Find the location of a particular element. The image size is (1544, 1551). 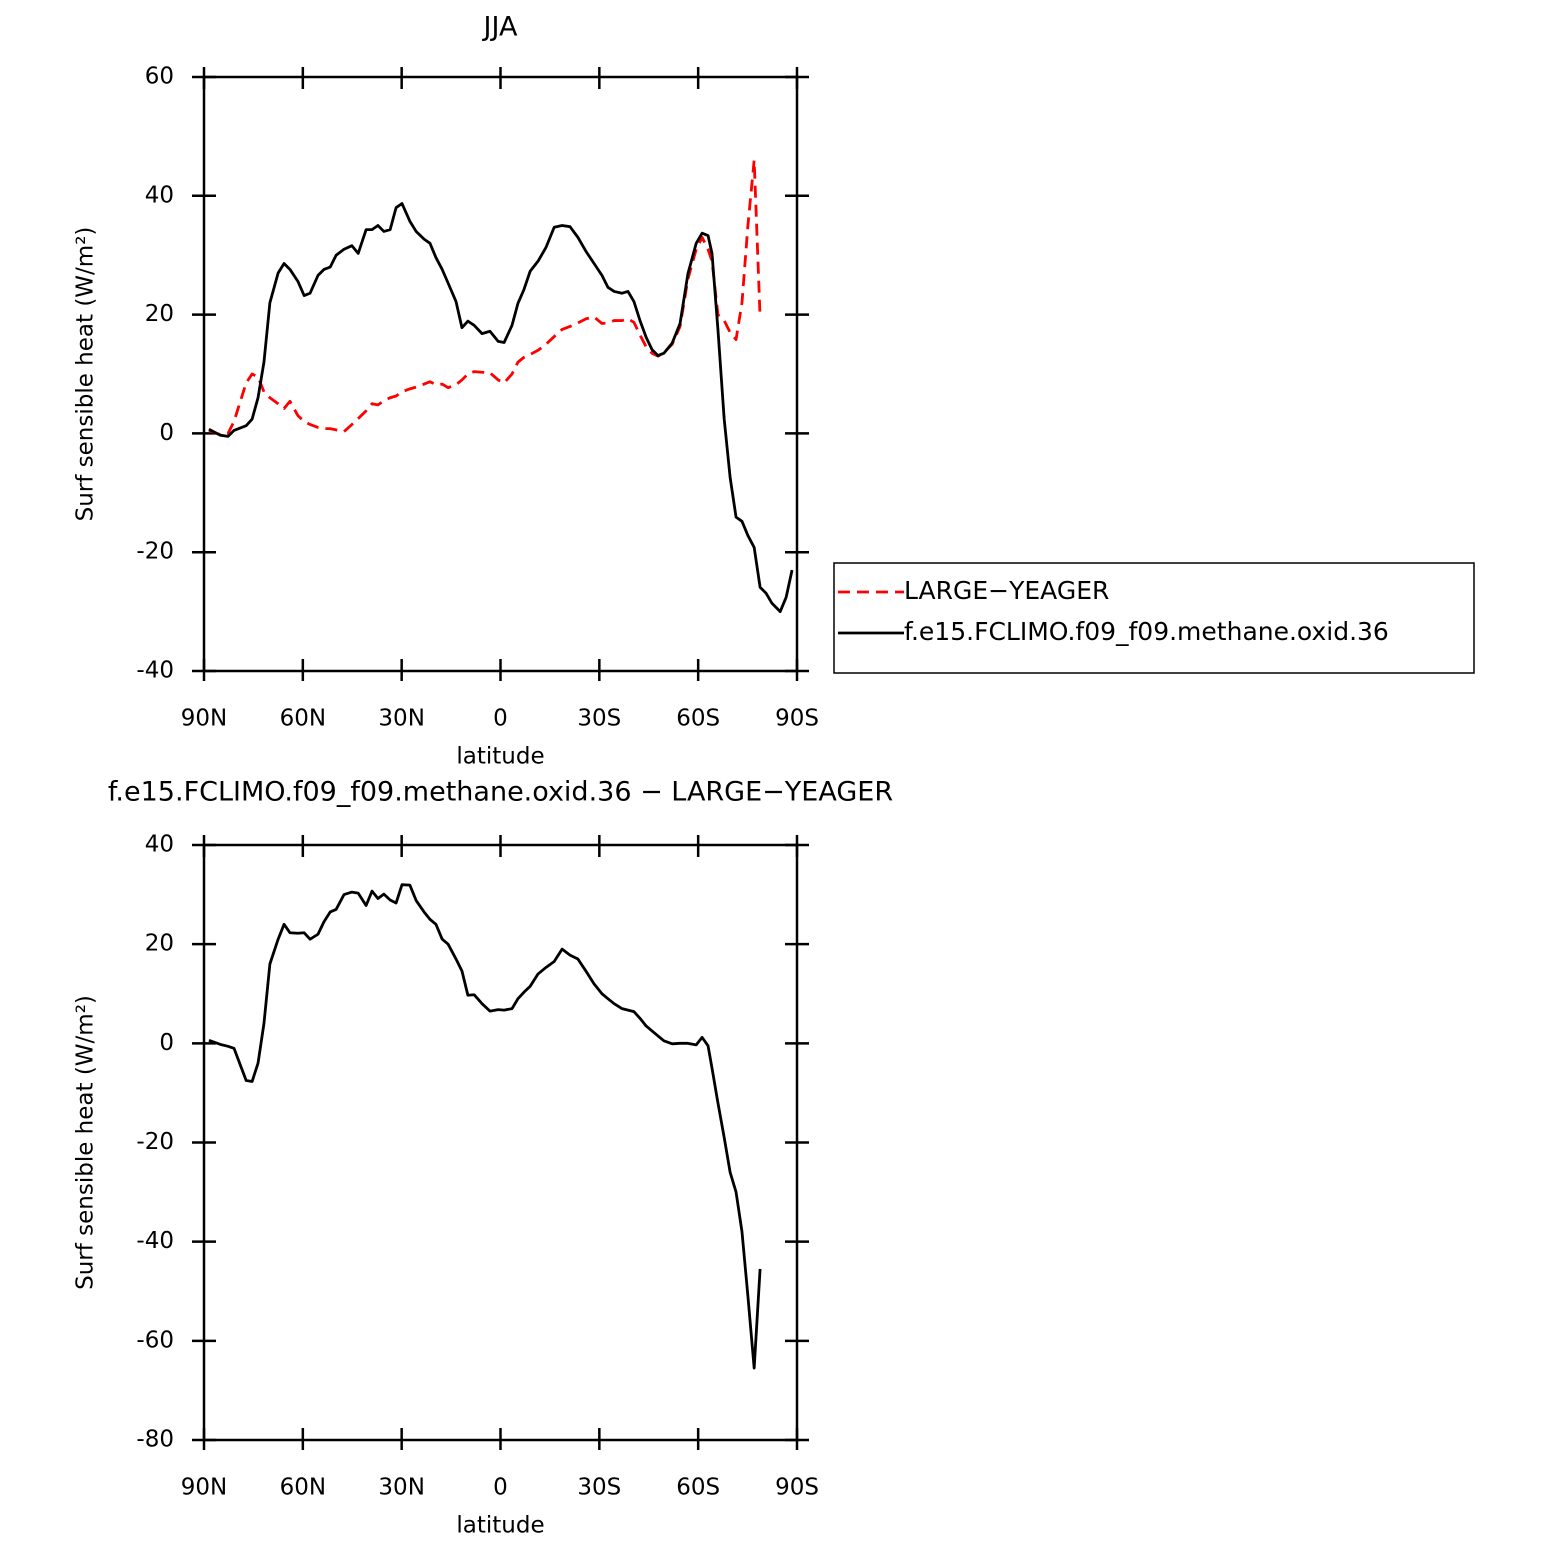

y-tick-label: -60 is located at coordinates (155, 1340).